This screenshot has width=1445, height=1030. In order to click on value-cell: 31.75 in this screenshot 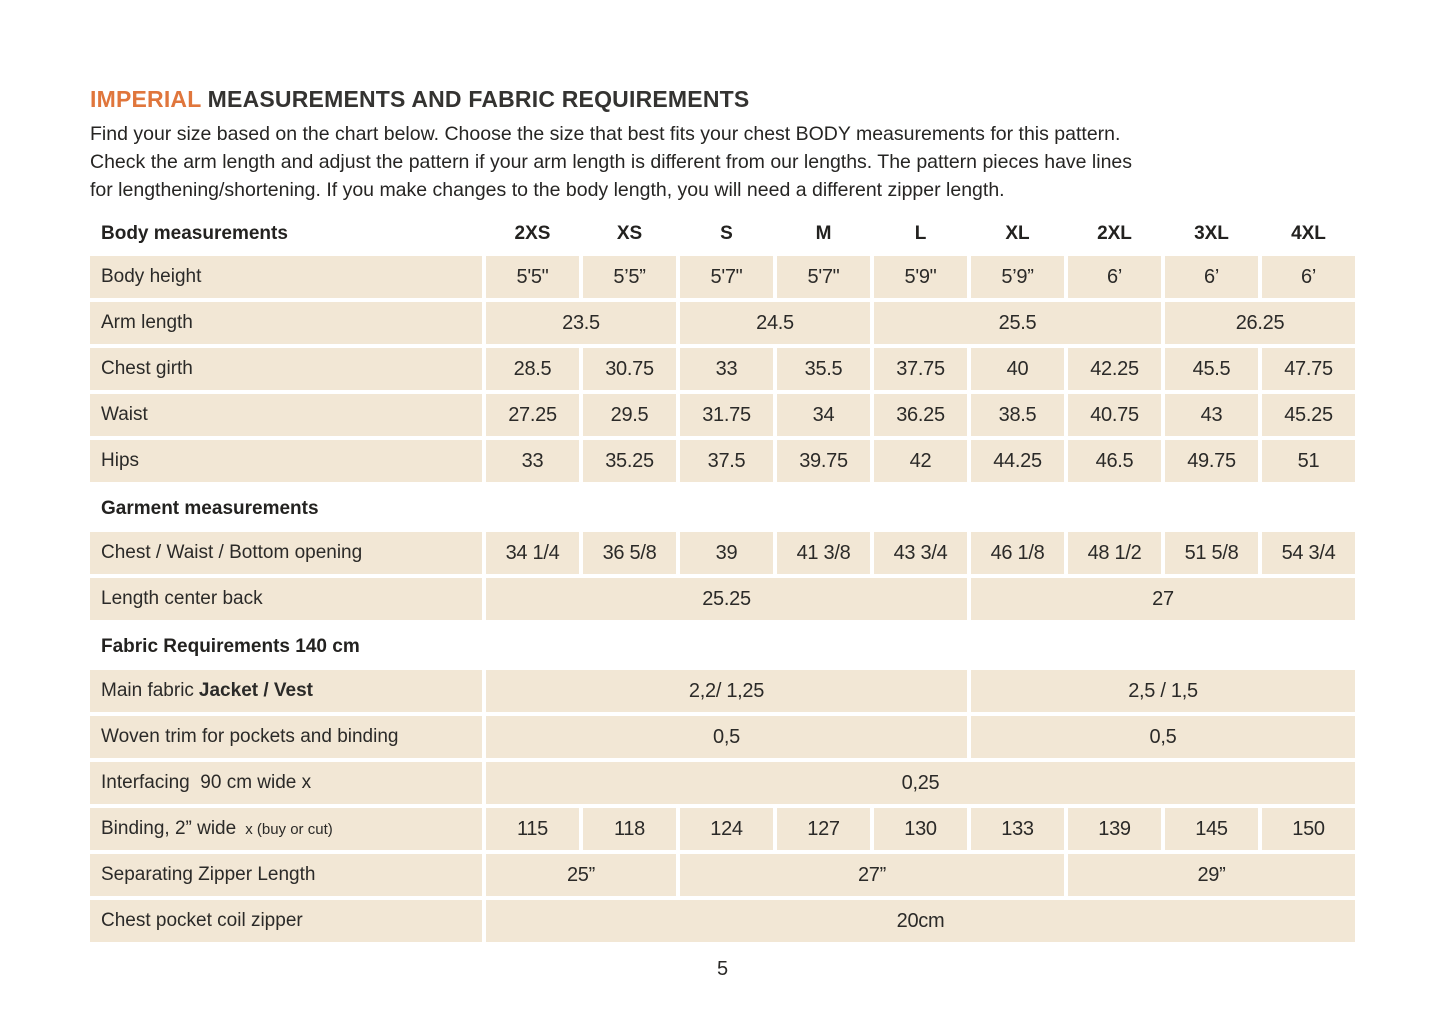, I will do `click(726, 415)`.